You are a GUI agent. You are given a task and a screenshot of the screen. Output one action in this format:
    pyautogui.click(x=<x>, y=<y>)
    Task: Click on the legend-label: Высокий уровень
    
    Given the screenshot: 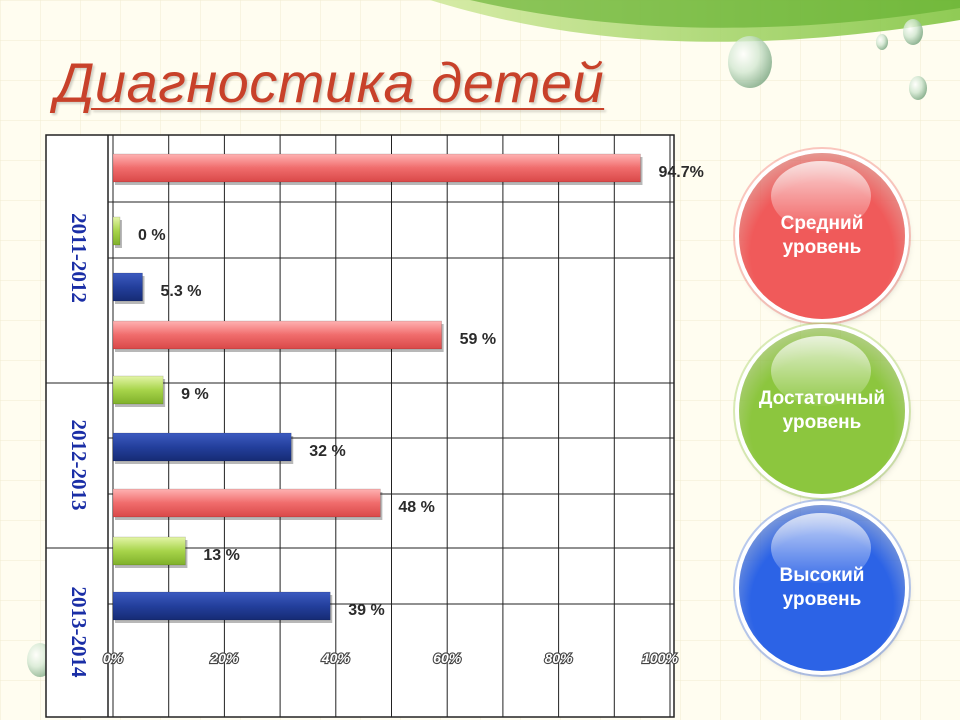 What is the action you would take?
    pyautogui.click(x=822, y=587)
    